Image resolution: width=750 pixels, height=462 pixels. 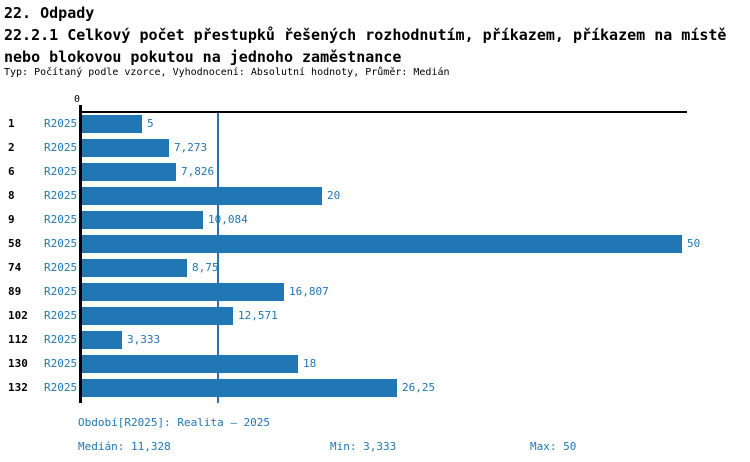 I want to click on x-axis-zero-tick-label: 0, so click(x=77, y=99).